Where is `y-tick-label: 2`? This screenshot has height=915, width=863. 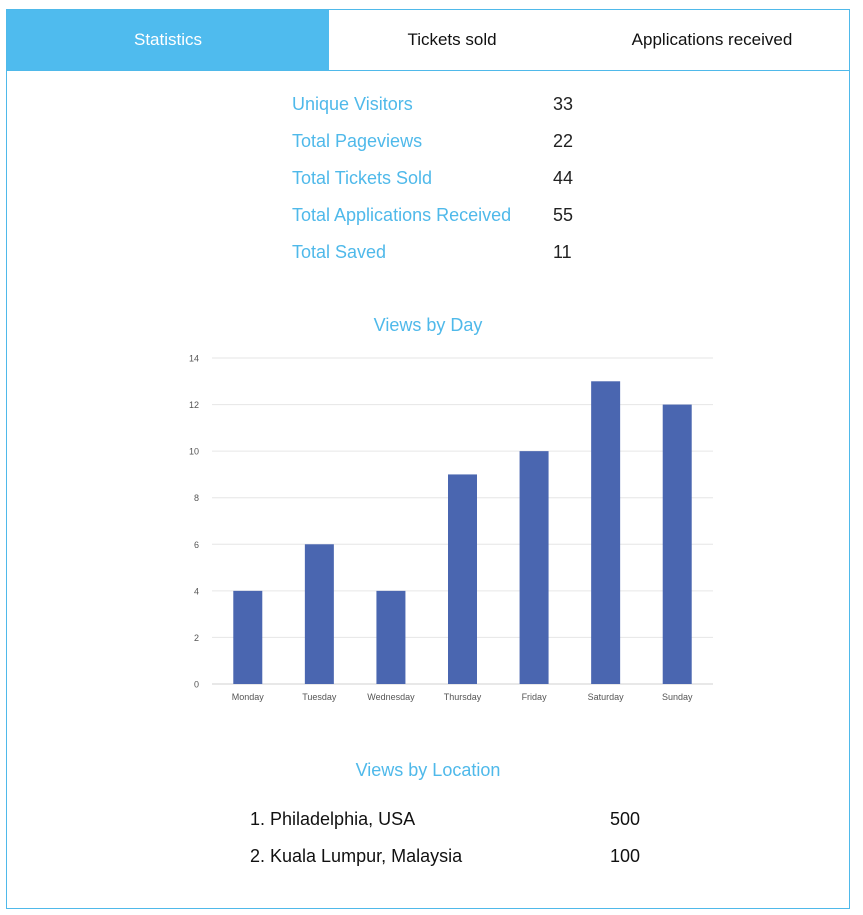 y-tick-label: 2 is located at coordinates (196, 638).